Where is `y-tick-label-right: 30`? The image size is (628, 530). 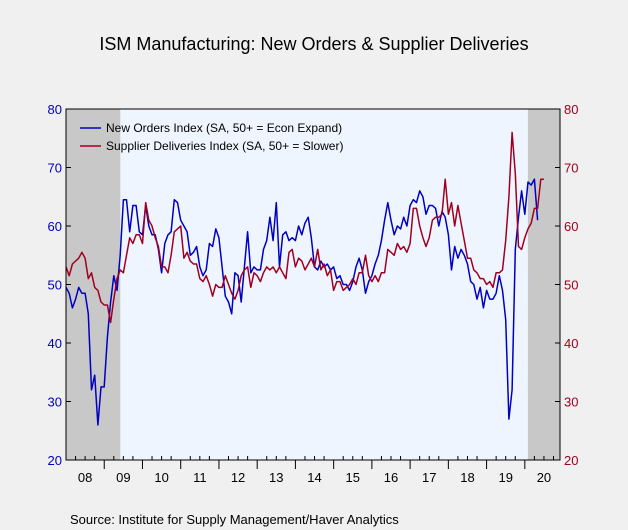 y-tick-label-right: 30 is located at coordinates (571, 402).